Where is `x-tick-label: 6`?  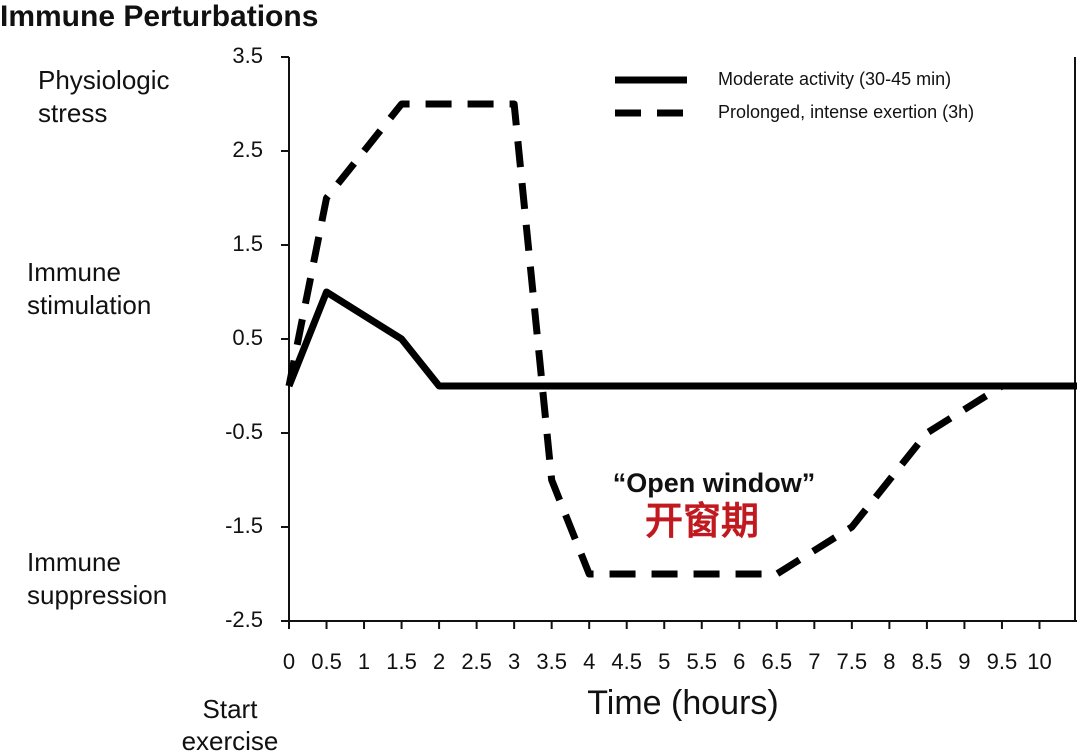 x-tick-label: 6 is located at coordinates (739, 661).